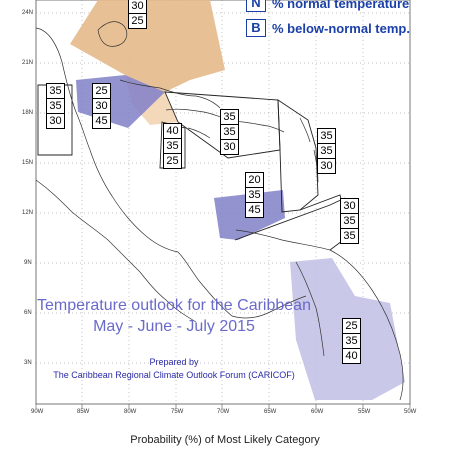  What do you see at coordinates (256, 6) in the screenshot?
I see `legend-key-normal: N` at bounding box center [256, 6].